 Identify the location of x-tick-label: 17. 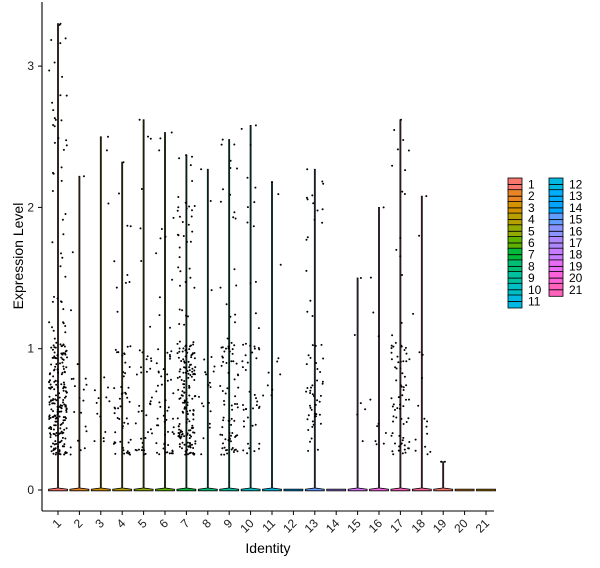
(397, 526).